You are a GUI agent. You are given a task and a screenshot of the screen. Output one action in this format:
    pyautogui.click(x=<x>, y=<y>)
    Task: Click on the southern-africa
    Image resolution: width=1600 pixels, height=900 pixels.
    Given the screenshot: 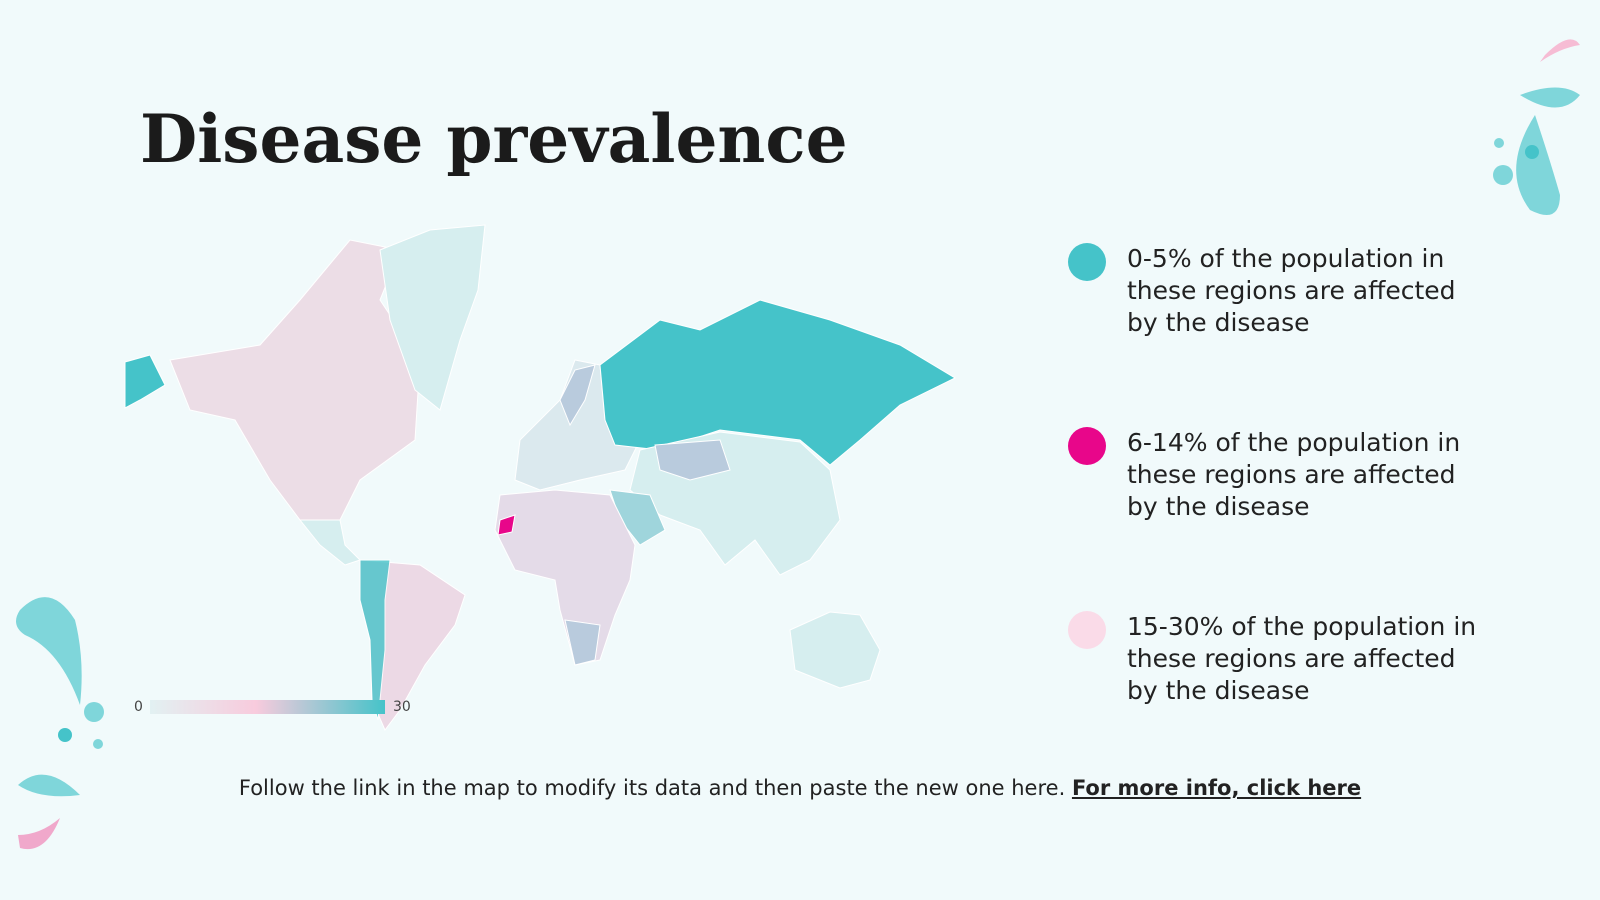 What is the action you would take?
    pyautogui.click(x=582, y=642)
    